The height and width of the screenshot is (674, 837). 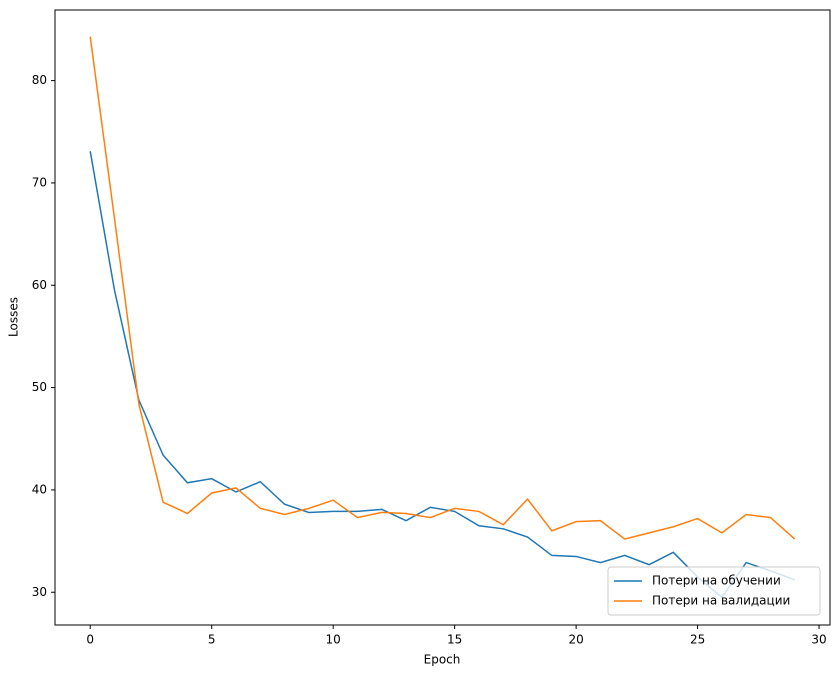 What do you see at coordinates (716, 581) in the screenshot?
I see `legend-label: Потери на обучении` at bounding box center [716, 581].